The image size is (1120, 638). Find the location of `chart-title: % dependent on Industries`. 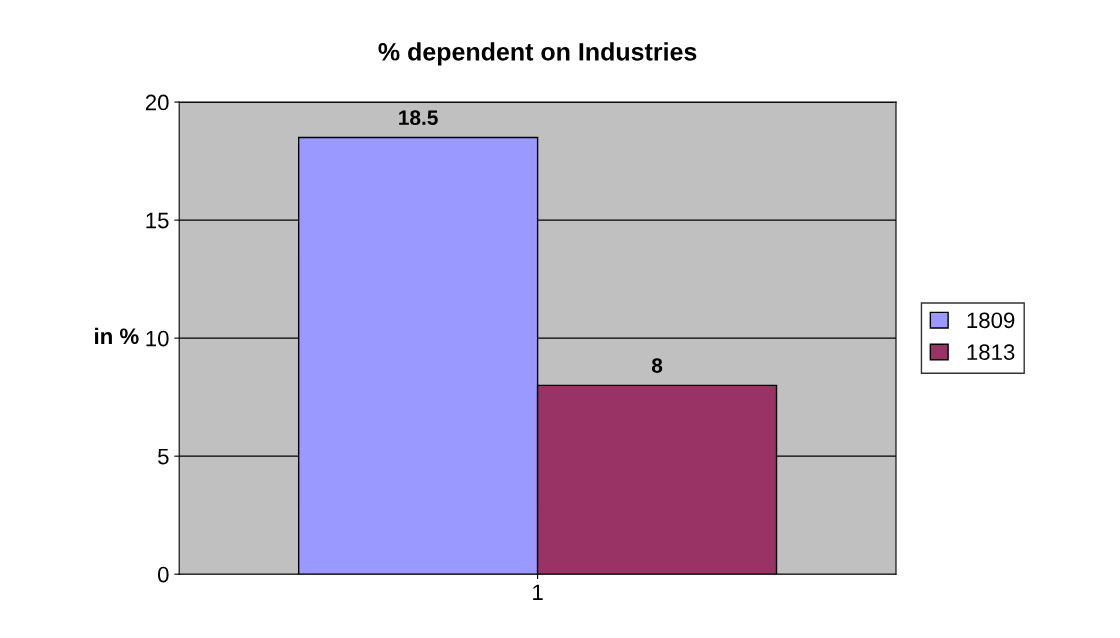

chart-title: % dependent on Industries is located at coordinates (537, 54).